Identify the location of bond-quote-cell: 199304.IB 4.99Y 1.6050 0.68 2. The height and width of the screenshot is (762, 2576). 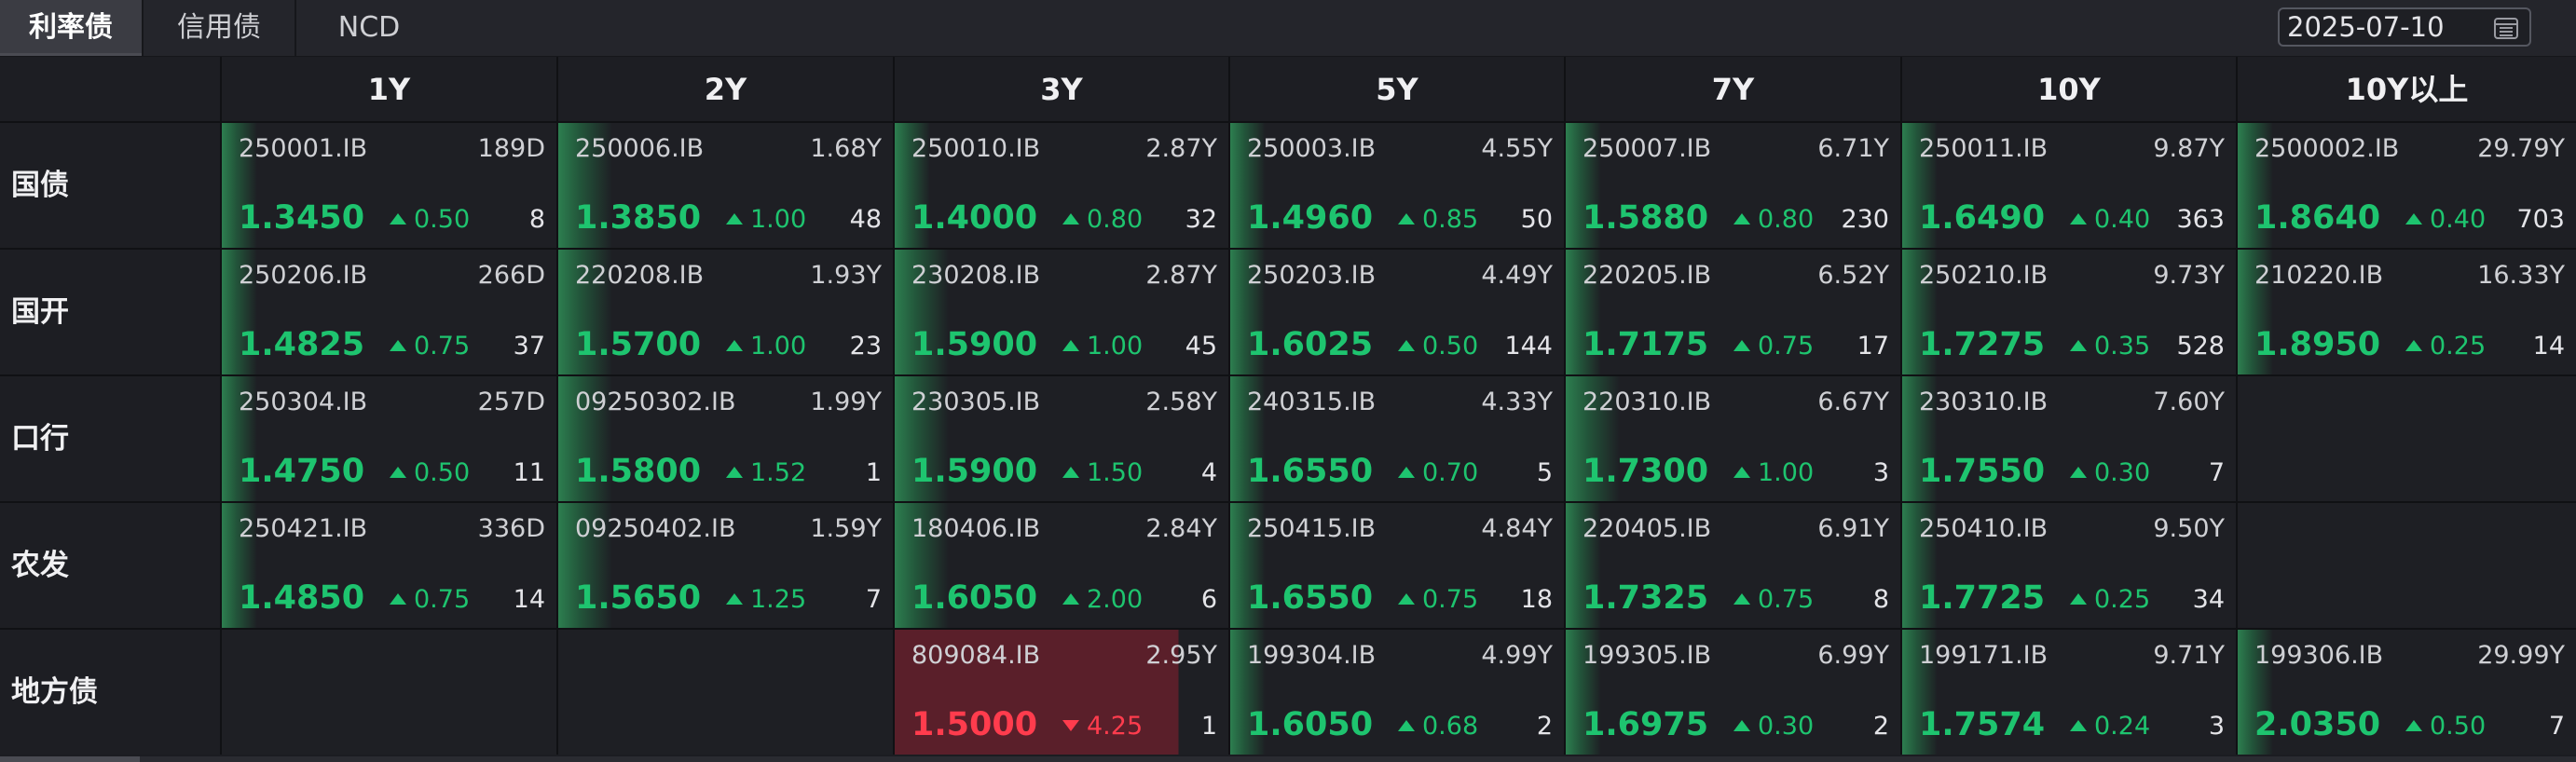
(1397, 692).